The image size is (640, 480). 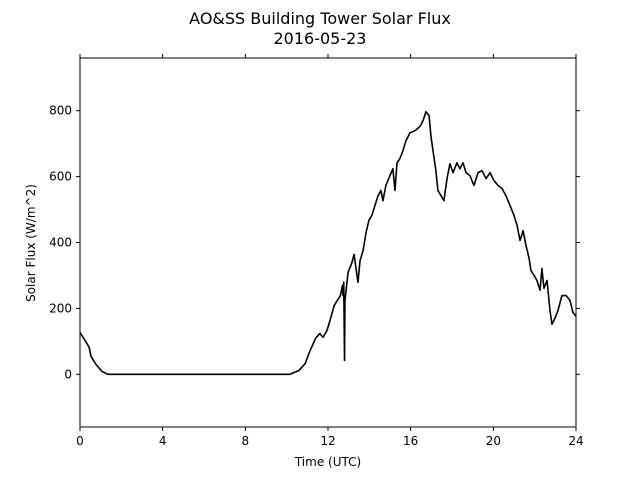 What do you see at coordinates (327, 462) in the screenshot?
I see `x-axis-label: Time (UTC)` at bounding box center [327, 462].